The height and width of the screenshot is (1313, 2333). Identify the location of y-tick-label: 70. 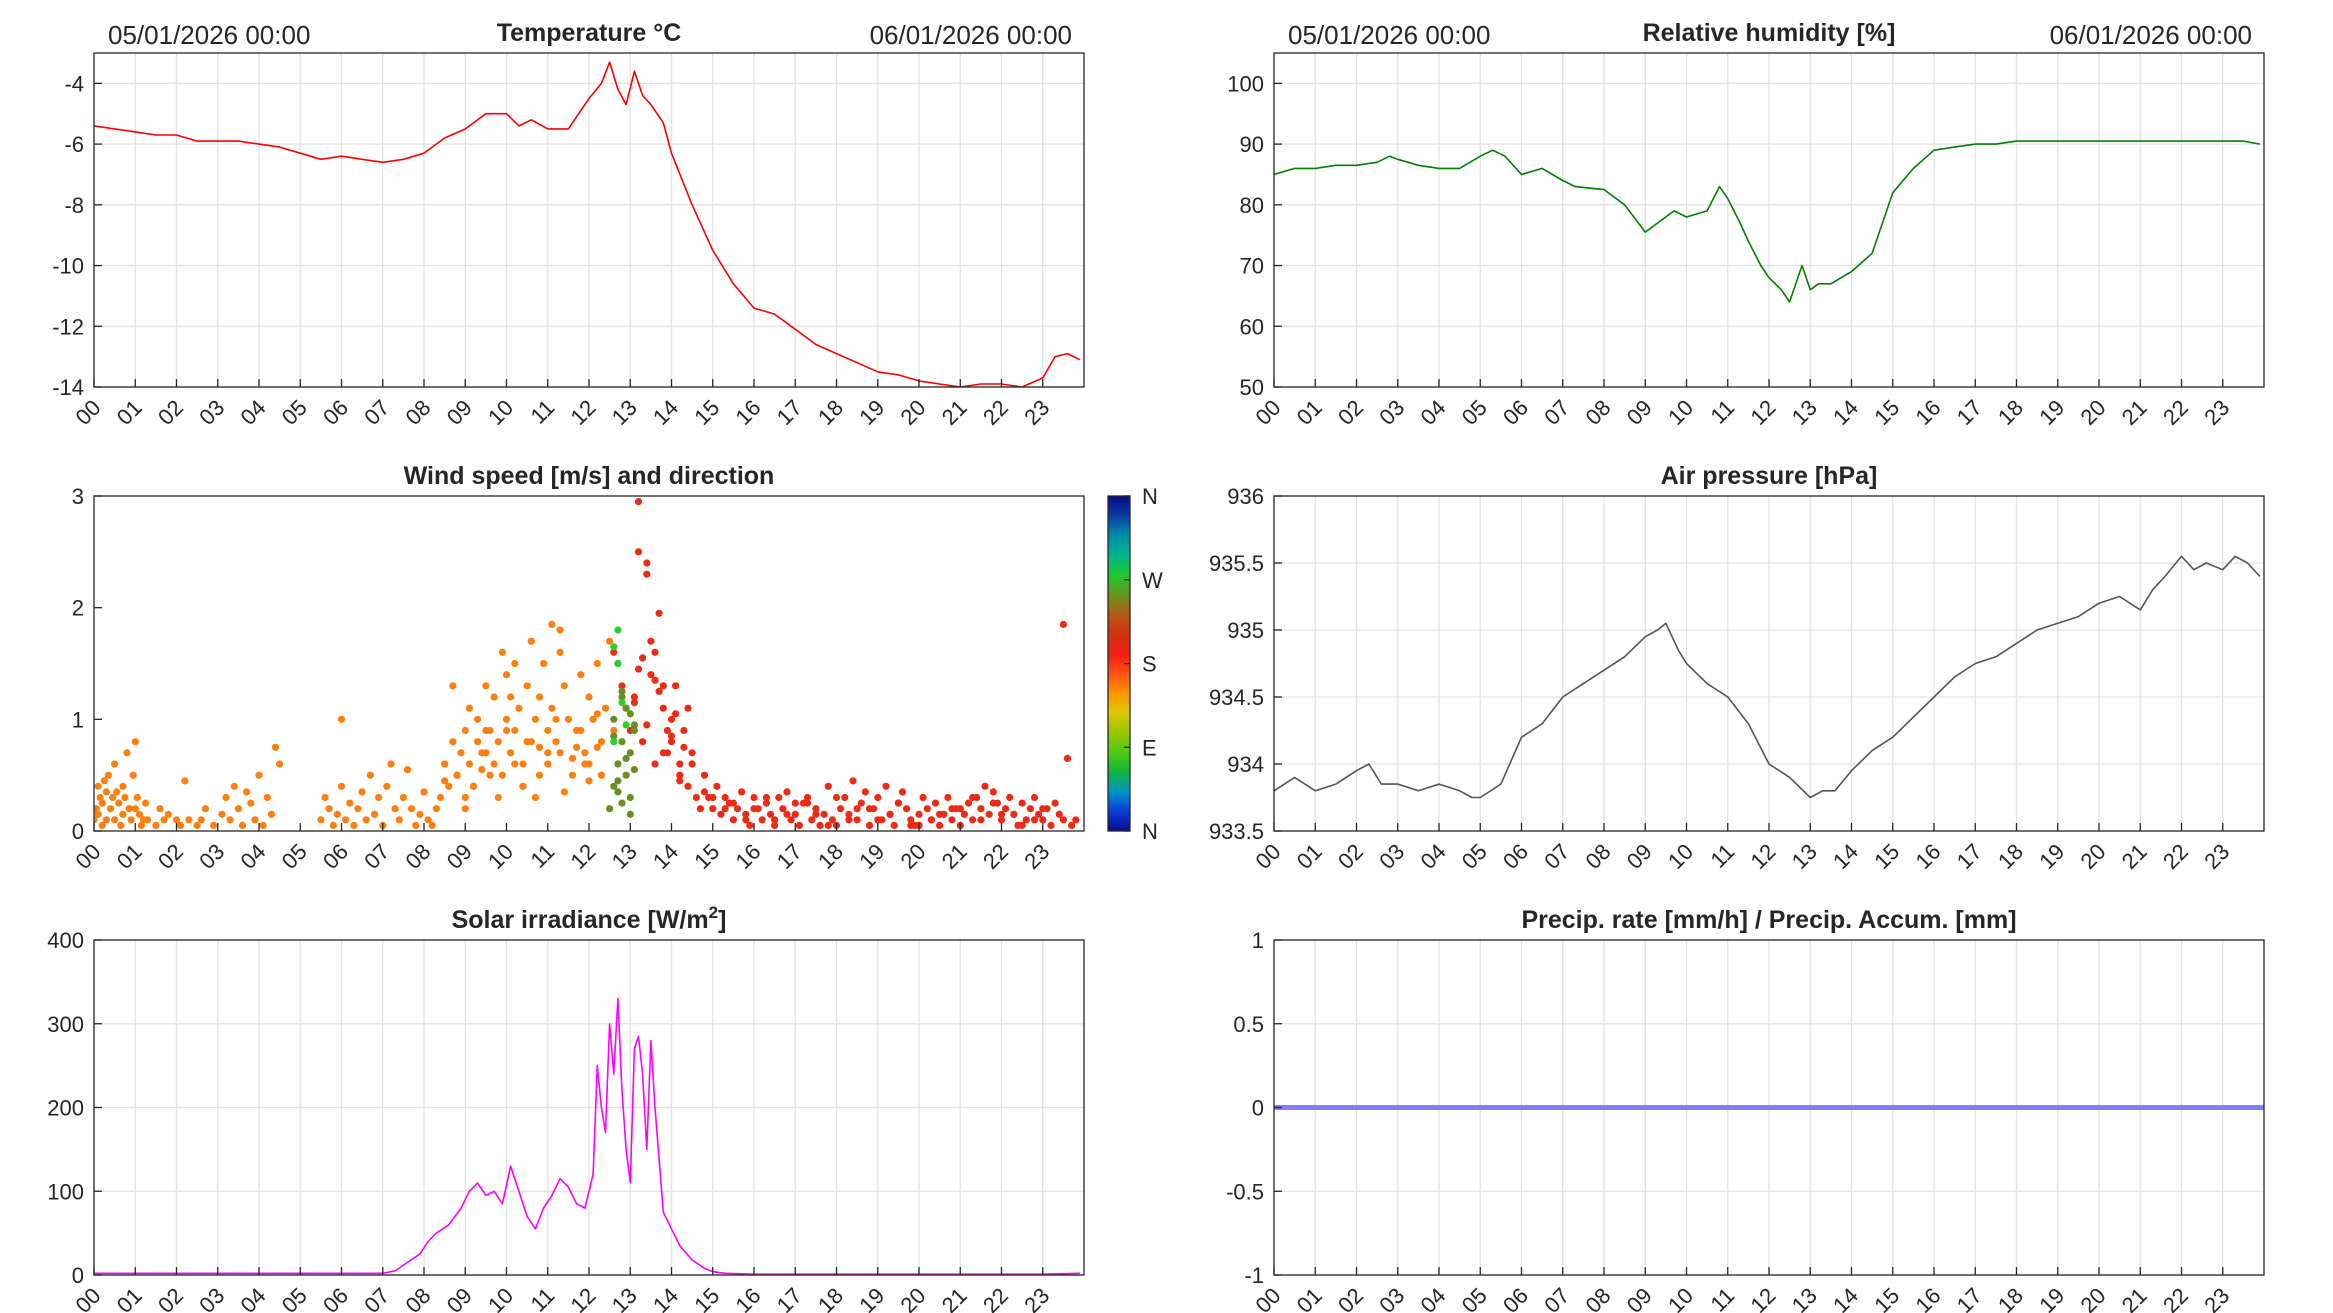
(1252, 266).